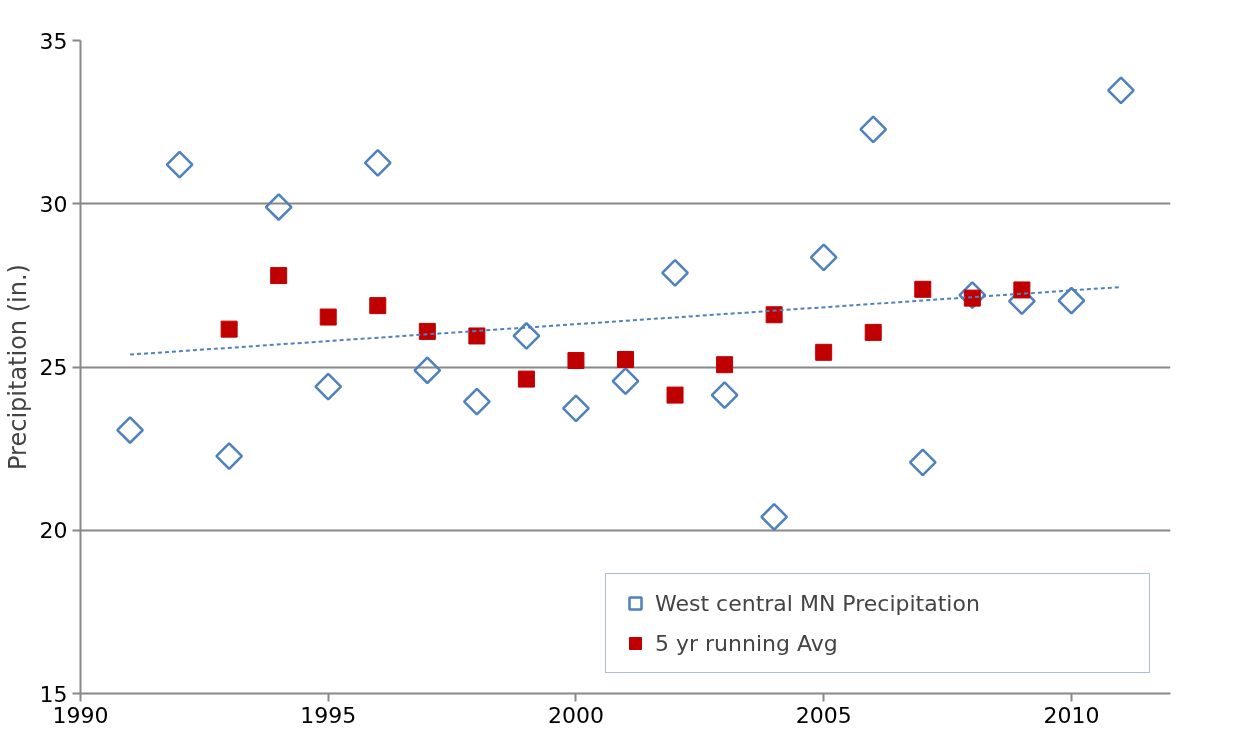 Image resolution: width=1257 pixels, height=740 pixels. I want to click on x-tick-label: 2000, so click(575, 715).